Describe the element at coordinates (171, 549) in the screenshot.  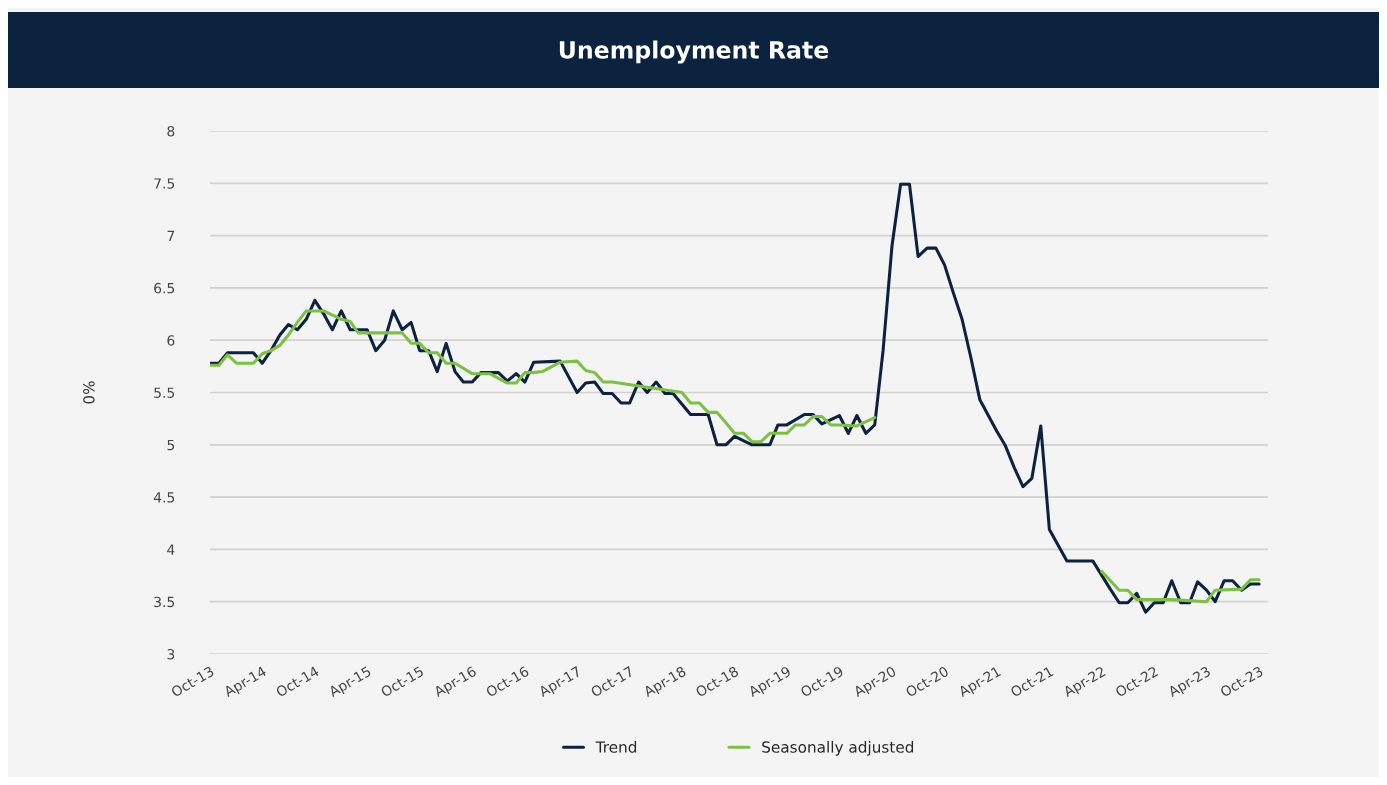
I see `y-tick-label: 4` at that location.